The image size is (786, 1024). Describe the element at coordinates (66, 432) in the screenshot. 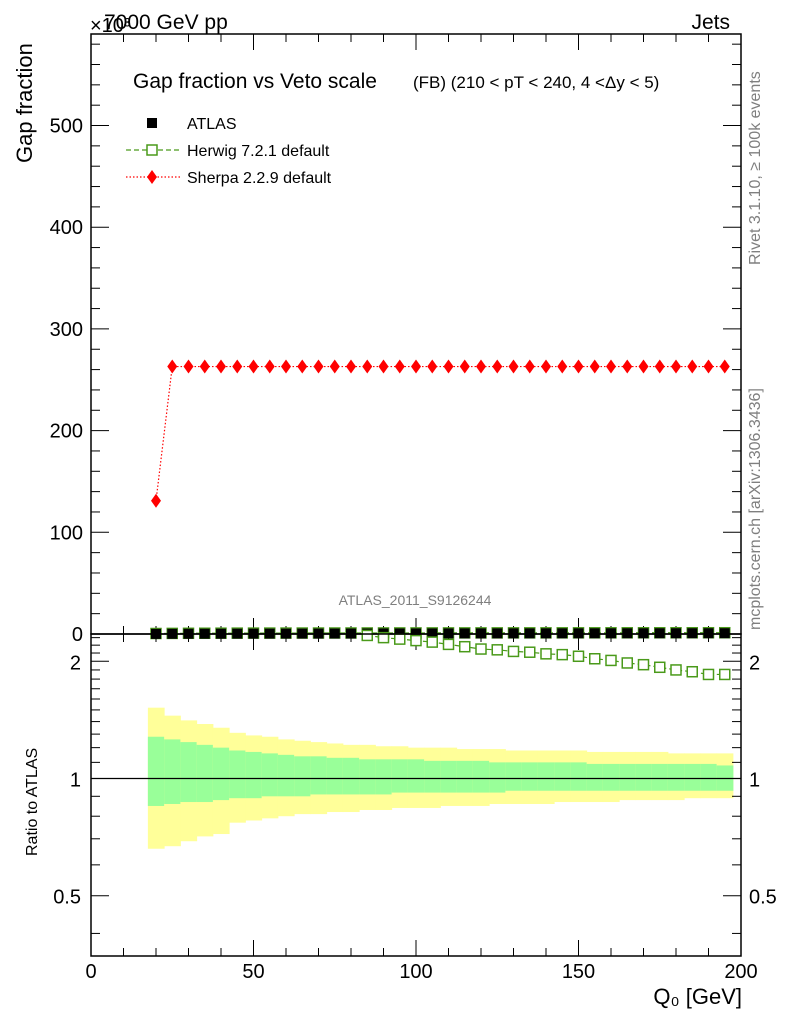

I see `main-y-tick-label: 200` at that location.